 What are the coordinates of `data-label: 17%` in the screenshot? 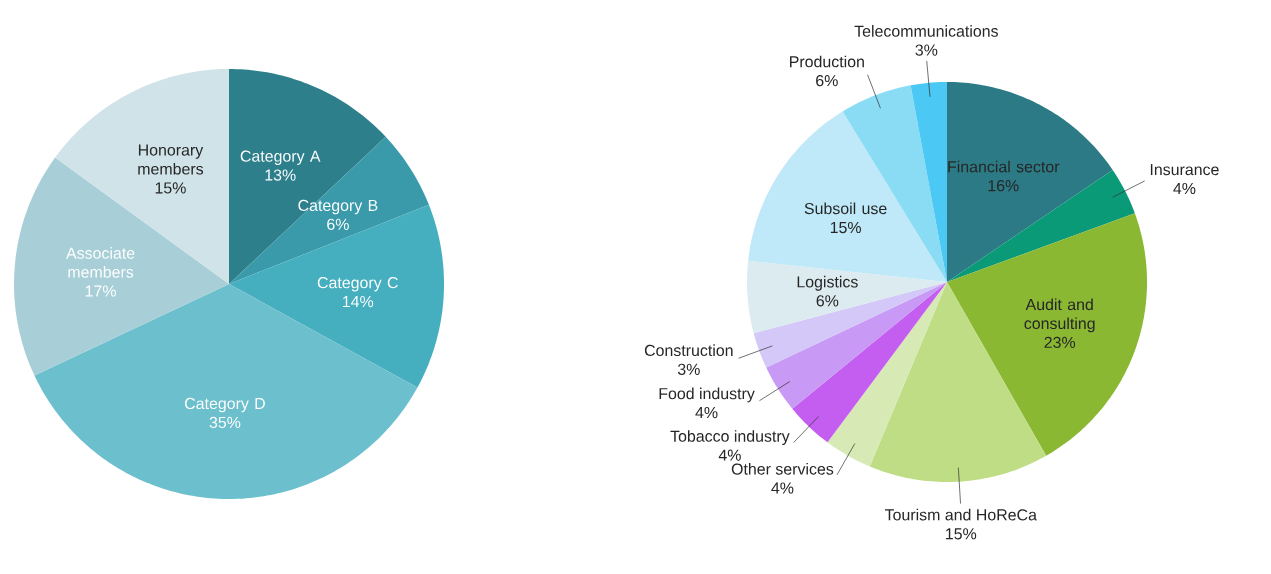 It's located at (100, 291).